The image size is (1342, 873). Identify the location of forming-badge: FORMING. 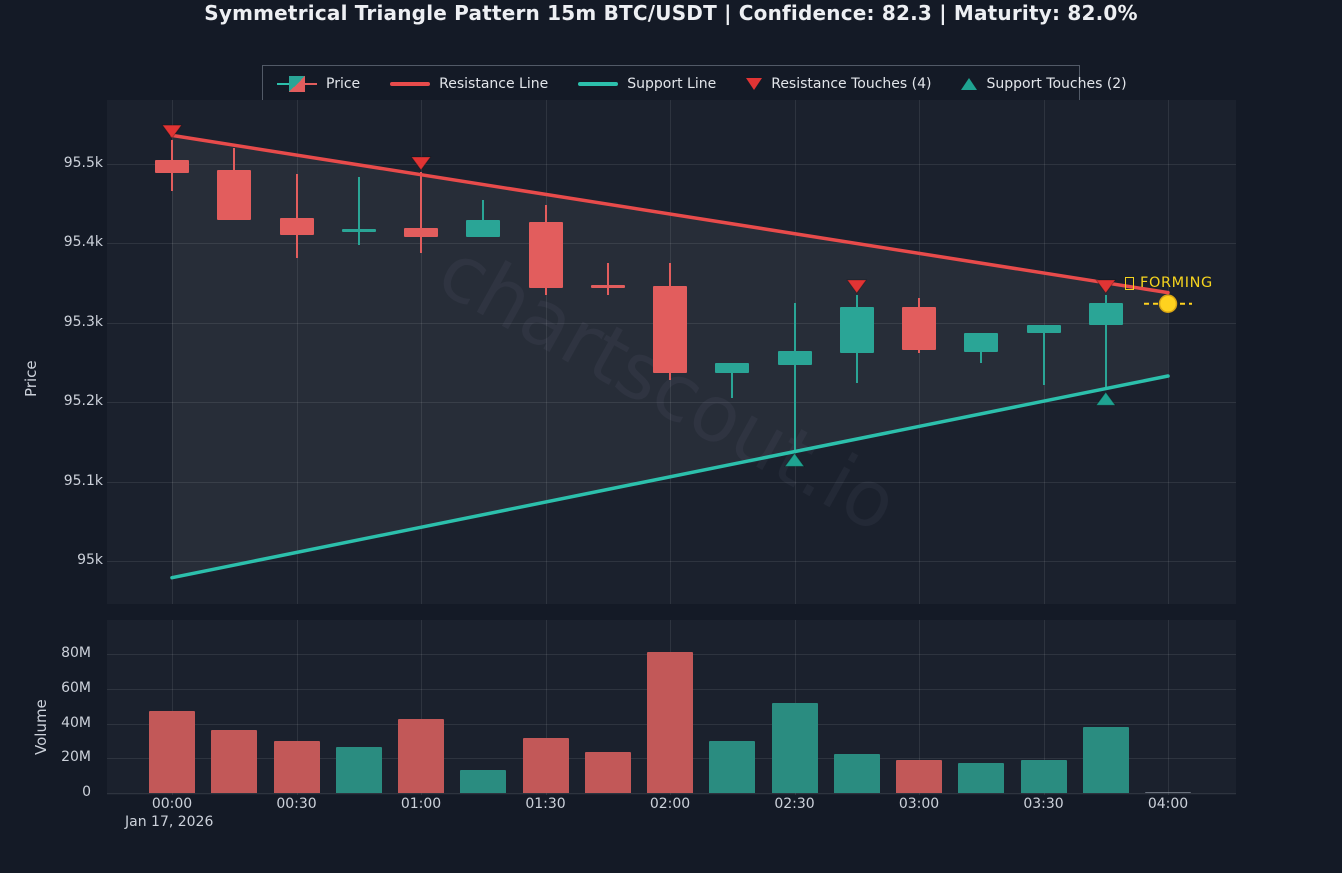
(1169, 283).